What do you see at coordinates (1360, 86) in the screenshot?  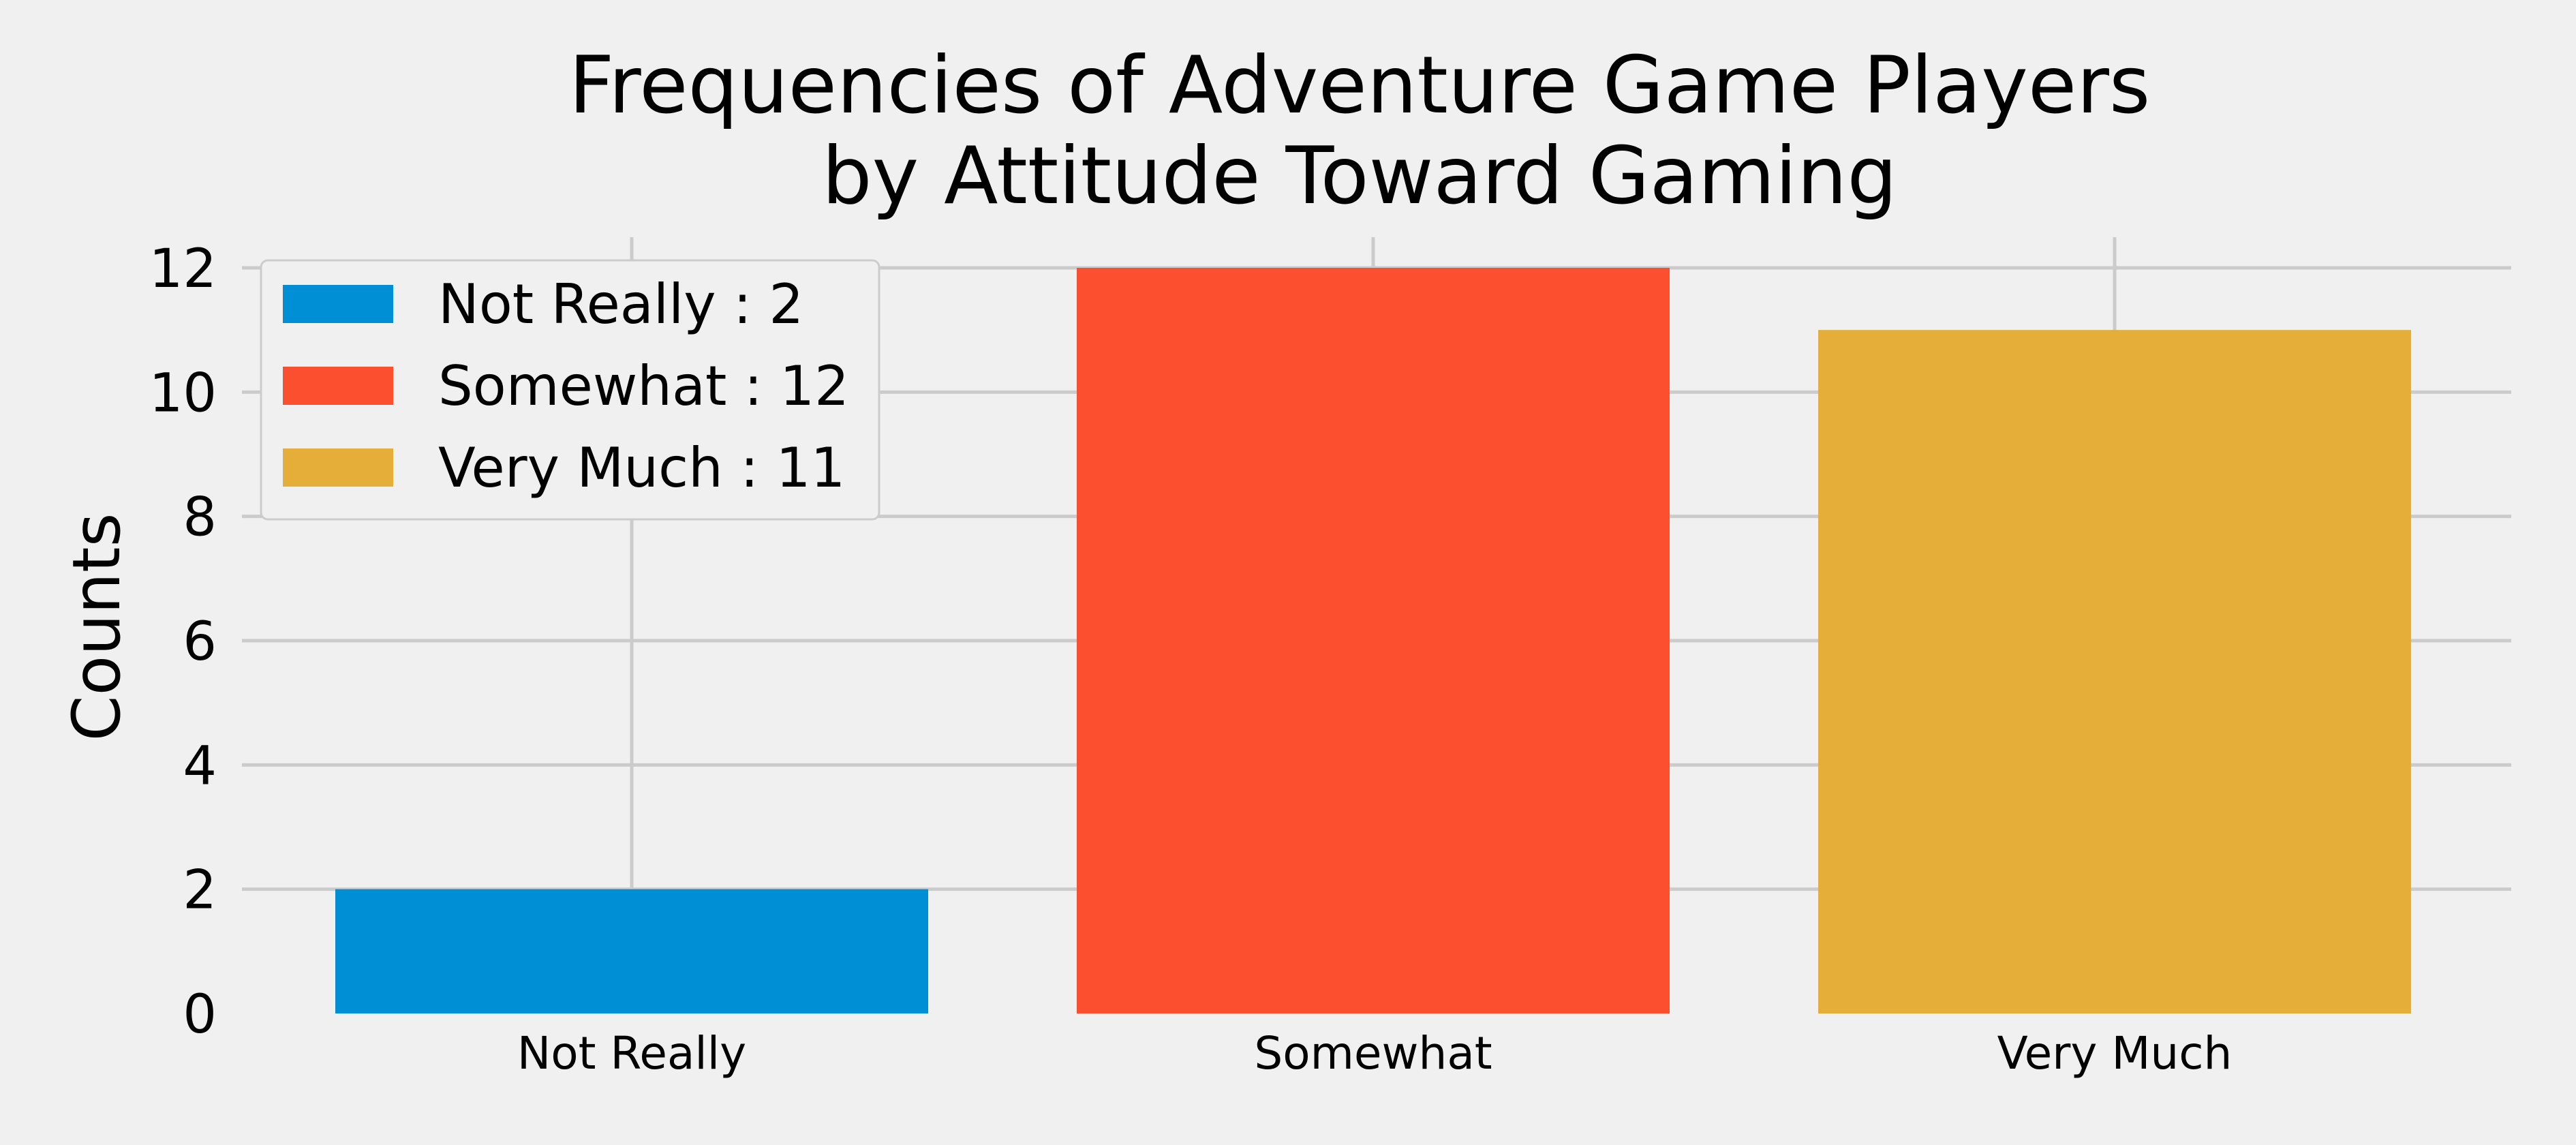 I see `chart-title-line-1: Frequencies of Adventure Game Players` at bounding box center [1360, 86].